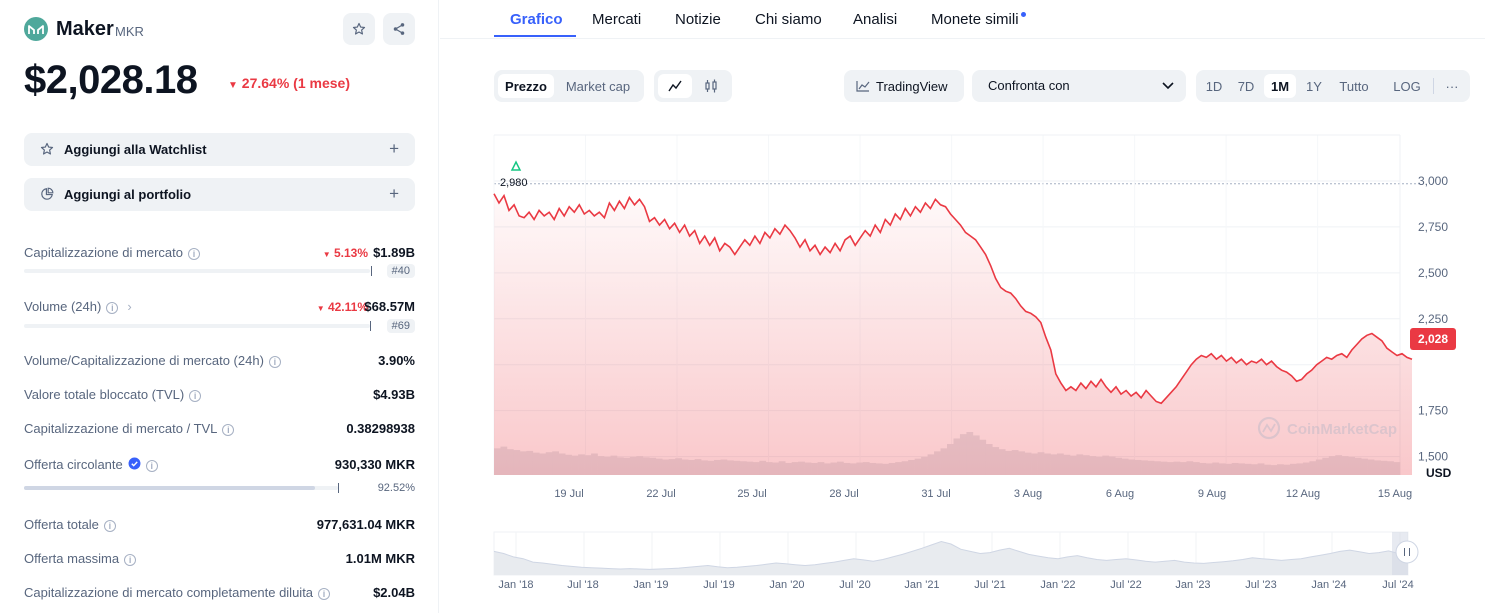  I want to click on candlestick-chart-button, so click(711, 86).